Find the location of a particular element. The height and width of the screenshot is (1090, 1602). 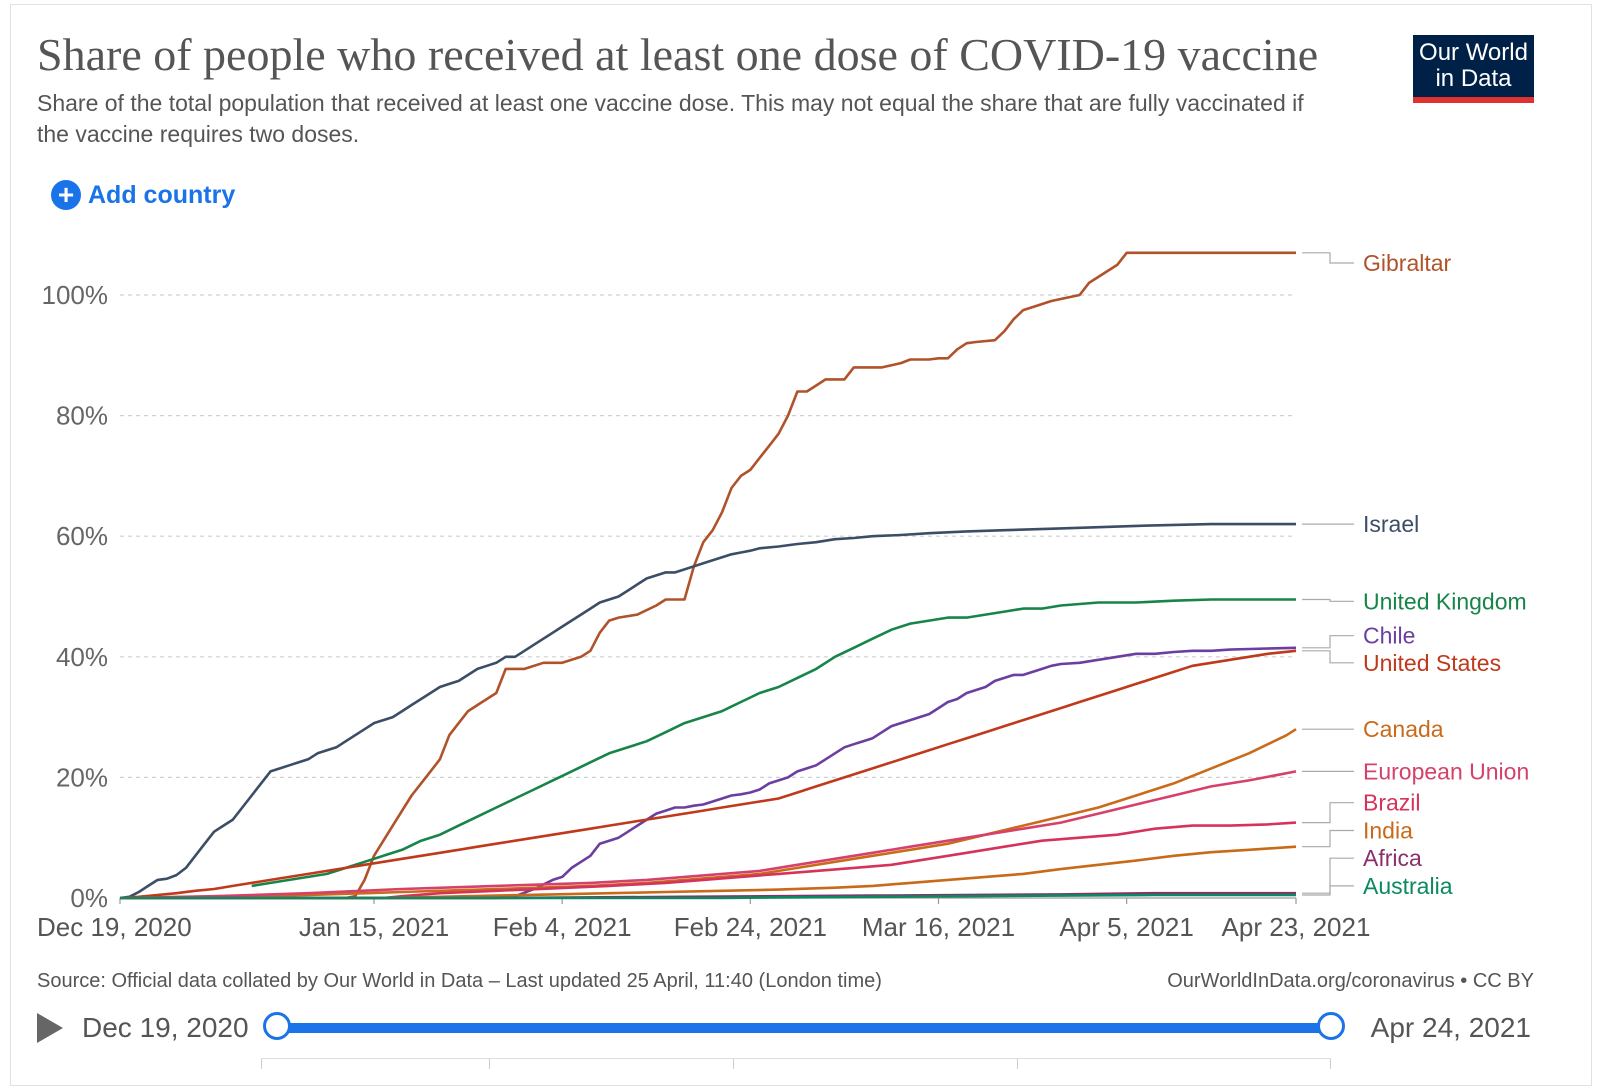

x-tick-label: Apr 23, 2021 is located at coordinates (1296, 927).